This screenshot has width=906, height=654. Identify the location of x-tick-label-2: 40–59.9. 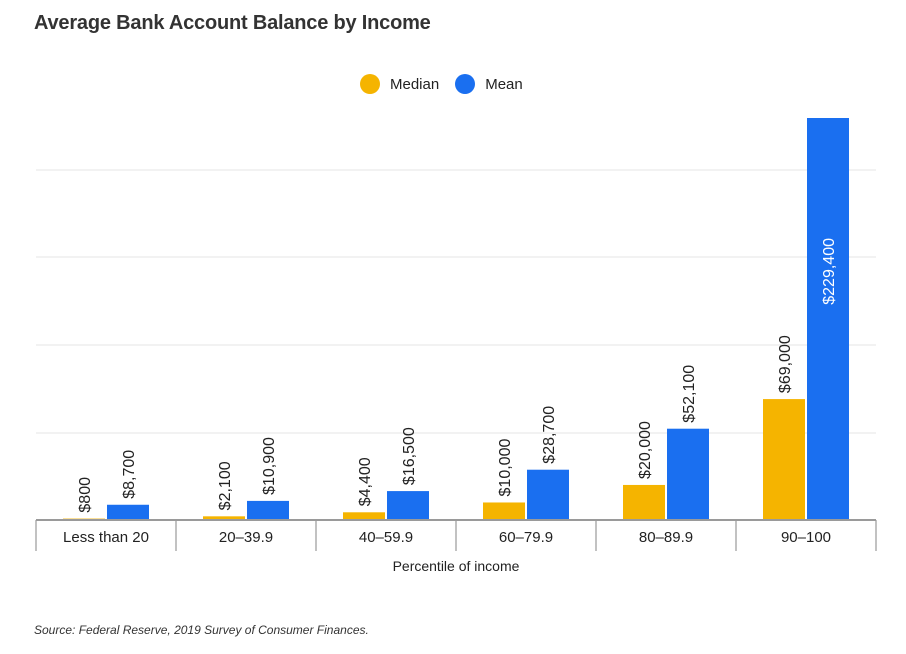
(386, 537).